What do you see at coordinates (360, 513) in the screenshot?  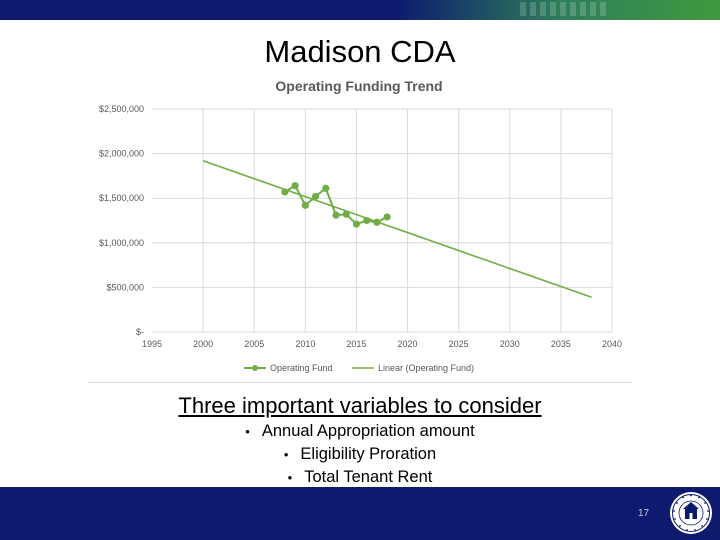 I see `footer-band` at bounding box center [360, 513].